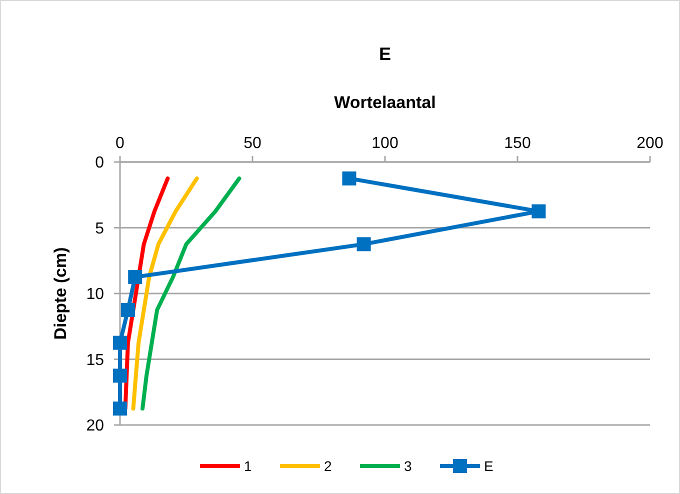 This screenshot has height=494, width=680. Describe the element at coordinates (248, 466) in the screenshot. I see `legend-label: 1` at that location.